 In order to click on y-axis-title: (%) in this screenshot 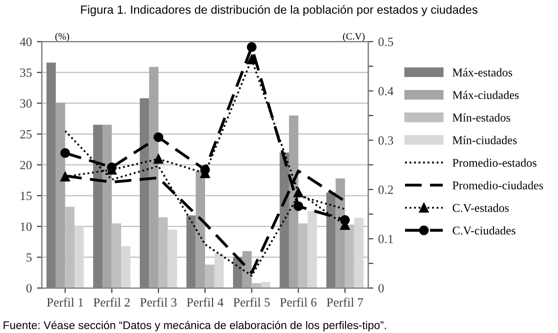, I will do `click(62, 37)`.